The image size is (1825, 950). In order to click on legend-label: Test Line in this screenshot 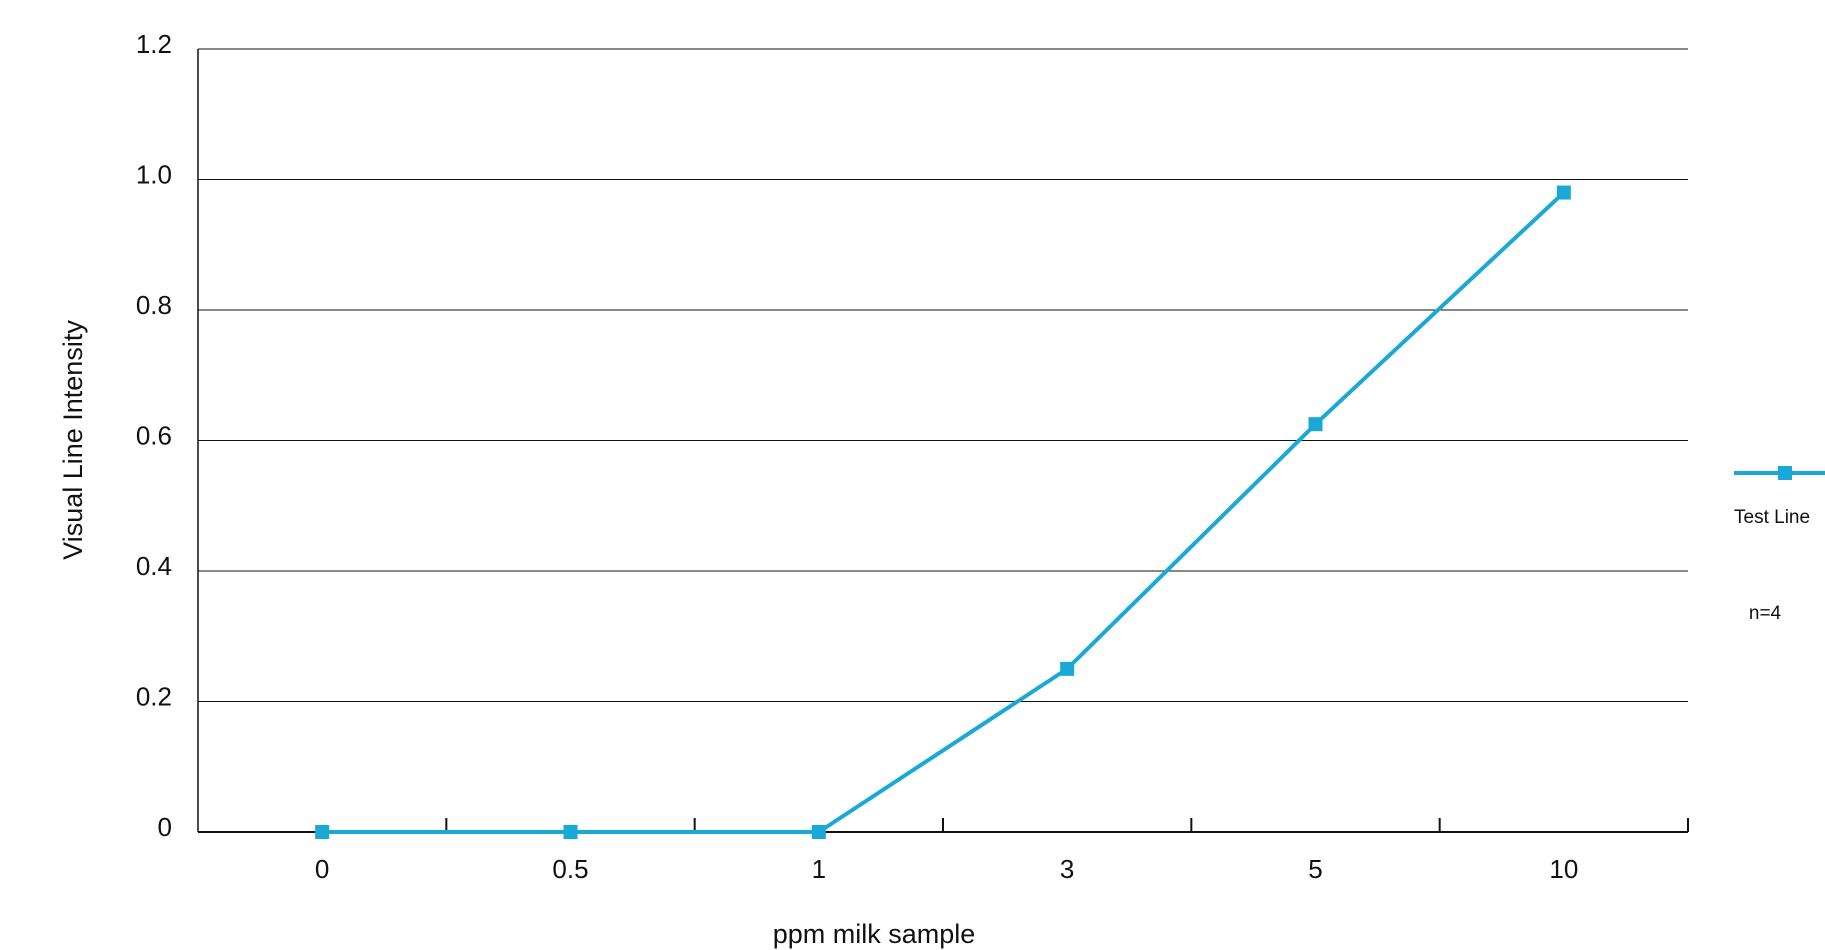, I will do `click(1772, 517)`.